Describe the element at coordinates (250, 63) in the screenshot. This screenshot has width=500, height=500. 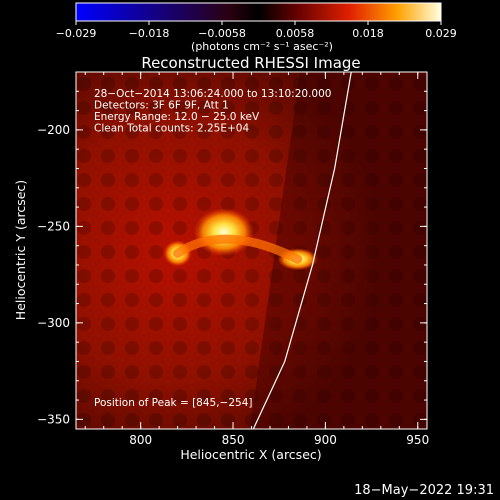
I see `chart-title: Reconstructed RHESSI Image` at that location.